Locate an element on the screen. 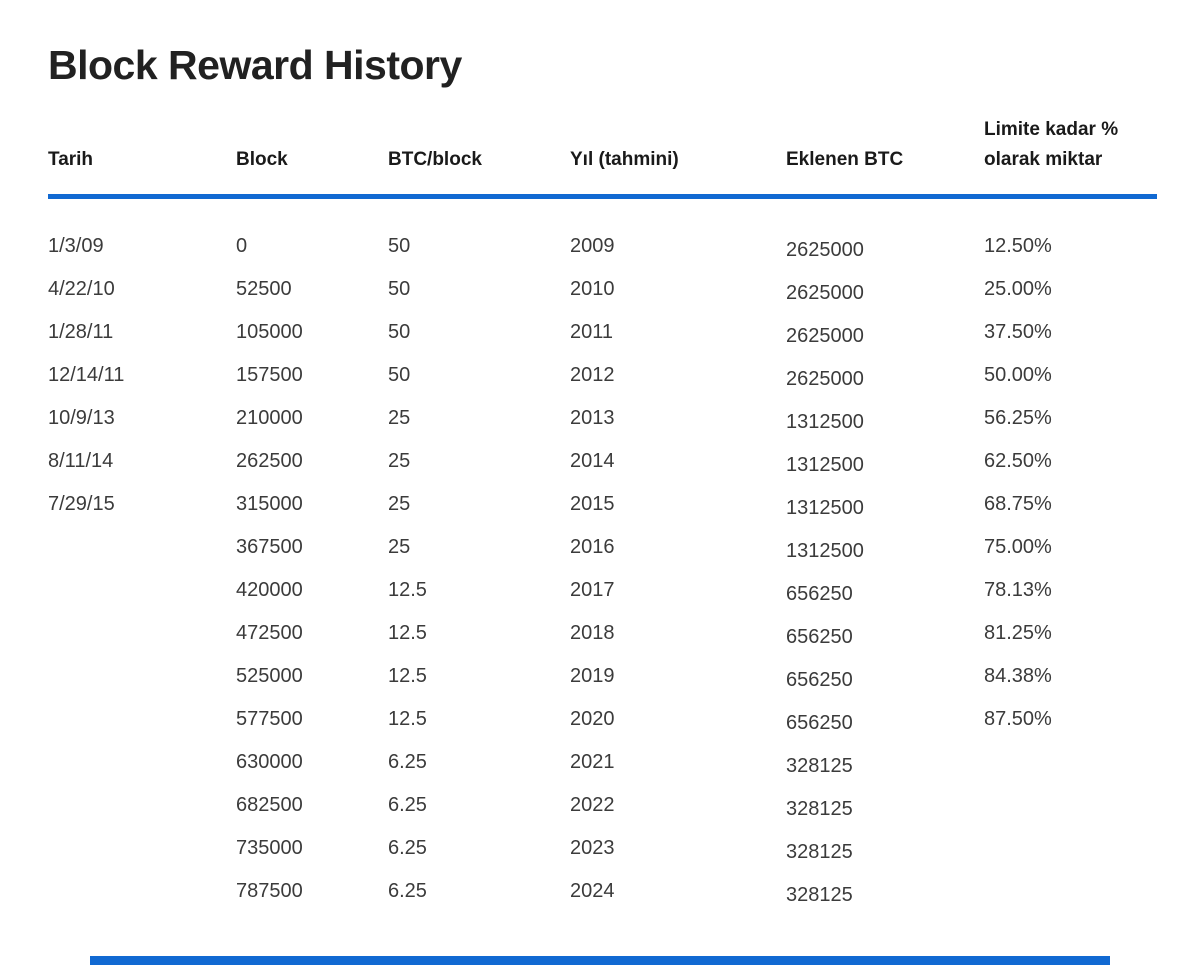  table-row: 525000 12.5 2019 656250 84.38% is located at coordinates (602, 676).